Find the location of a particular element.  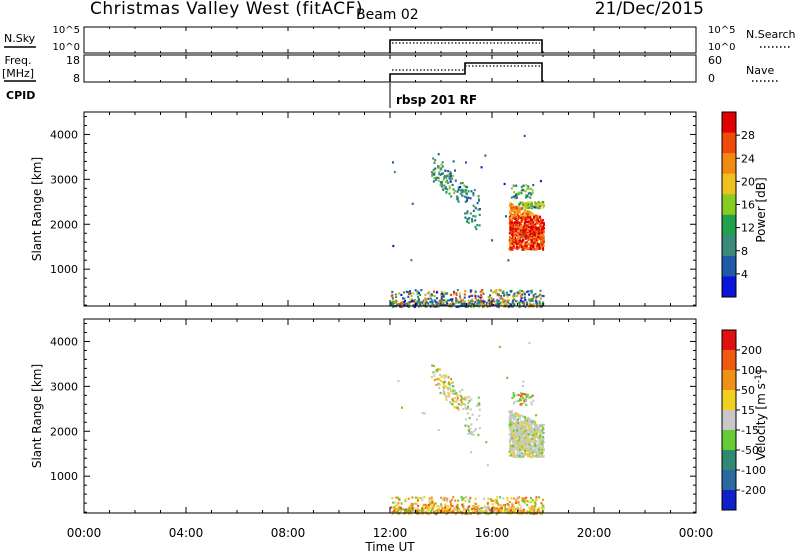

colorbar-segment is located at coordinates (729, 440).